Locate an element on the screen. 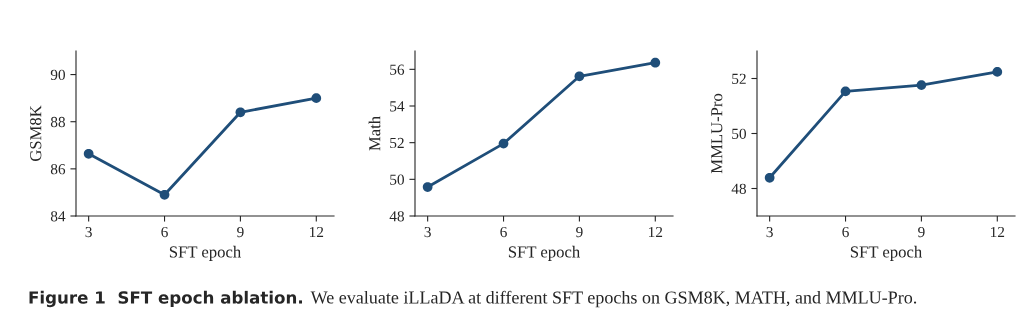 The width and height of the screenshot is (1036, 315). y-axis-title: MMLU-Pro is located at coordinates (717, 133).